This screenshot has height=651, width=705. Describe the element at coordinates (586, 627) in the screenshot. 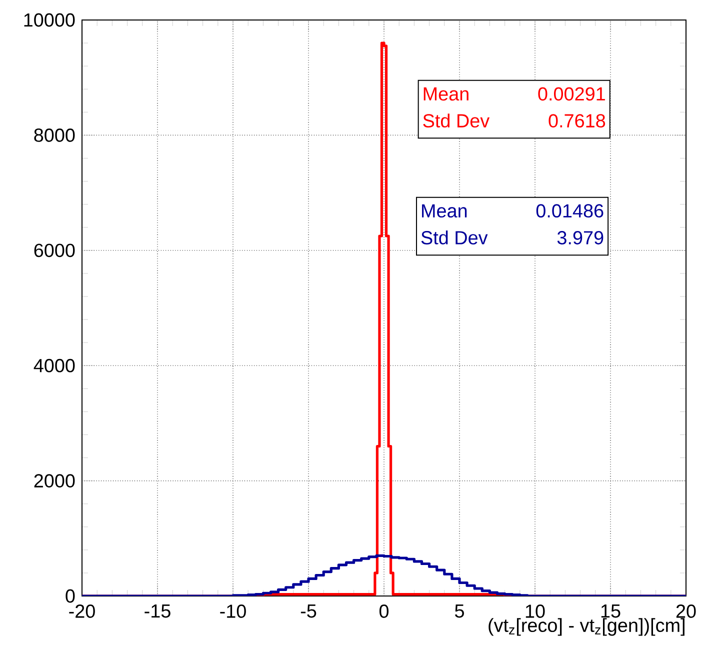

I see `x-axis-title: (vt$_{z}$[reco] - vt$_{z}$[gen])[cm]` at that location.